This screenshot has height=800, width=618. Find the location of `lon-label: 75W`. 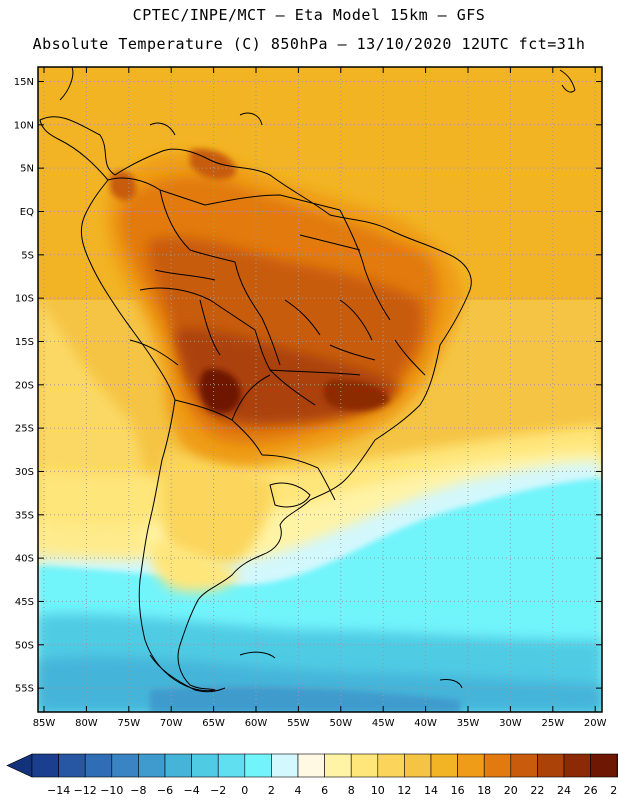

lon-label: 75W is located at coordinates (128, 723).